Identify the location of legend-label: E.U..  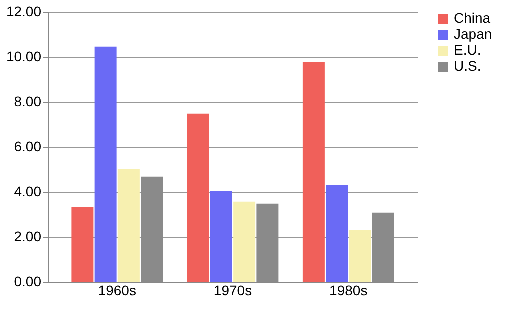
(468, 50).